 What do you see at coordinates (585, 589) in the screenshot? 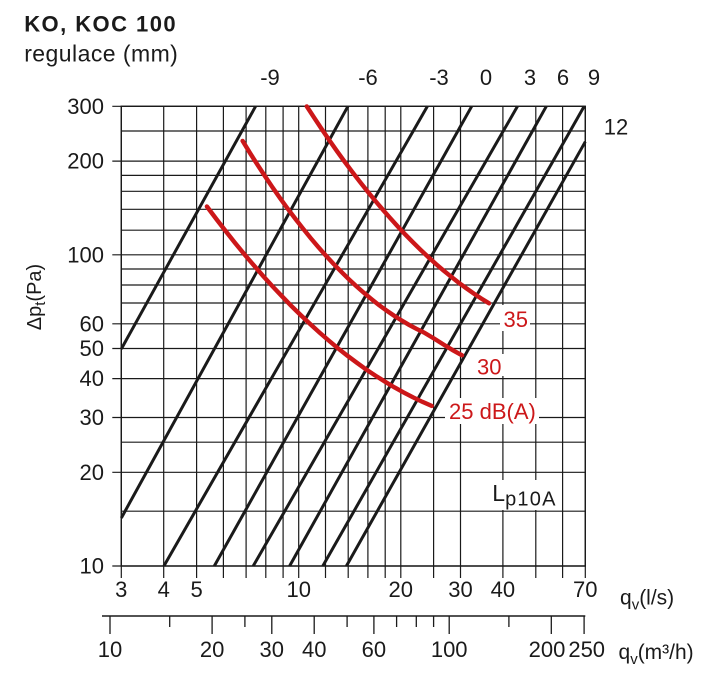
I see `svg-text: 70` at bounding box center [585, 589].